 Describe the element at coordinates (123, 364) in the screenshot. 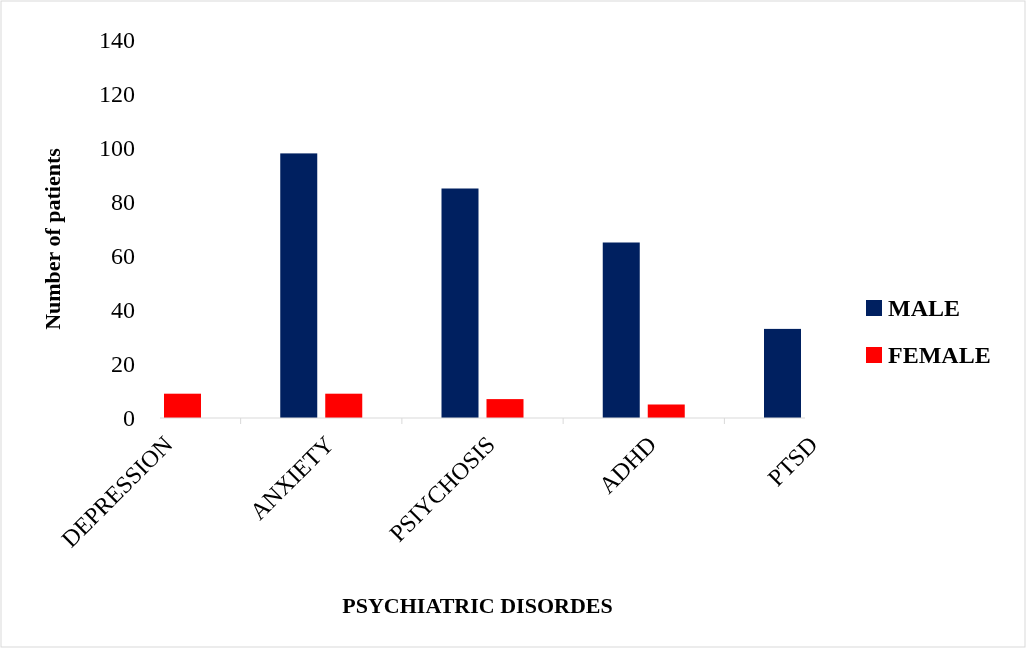

I see `y-tick-label: 20` at that location.